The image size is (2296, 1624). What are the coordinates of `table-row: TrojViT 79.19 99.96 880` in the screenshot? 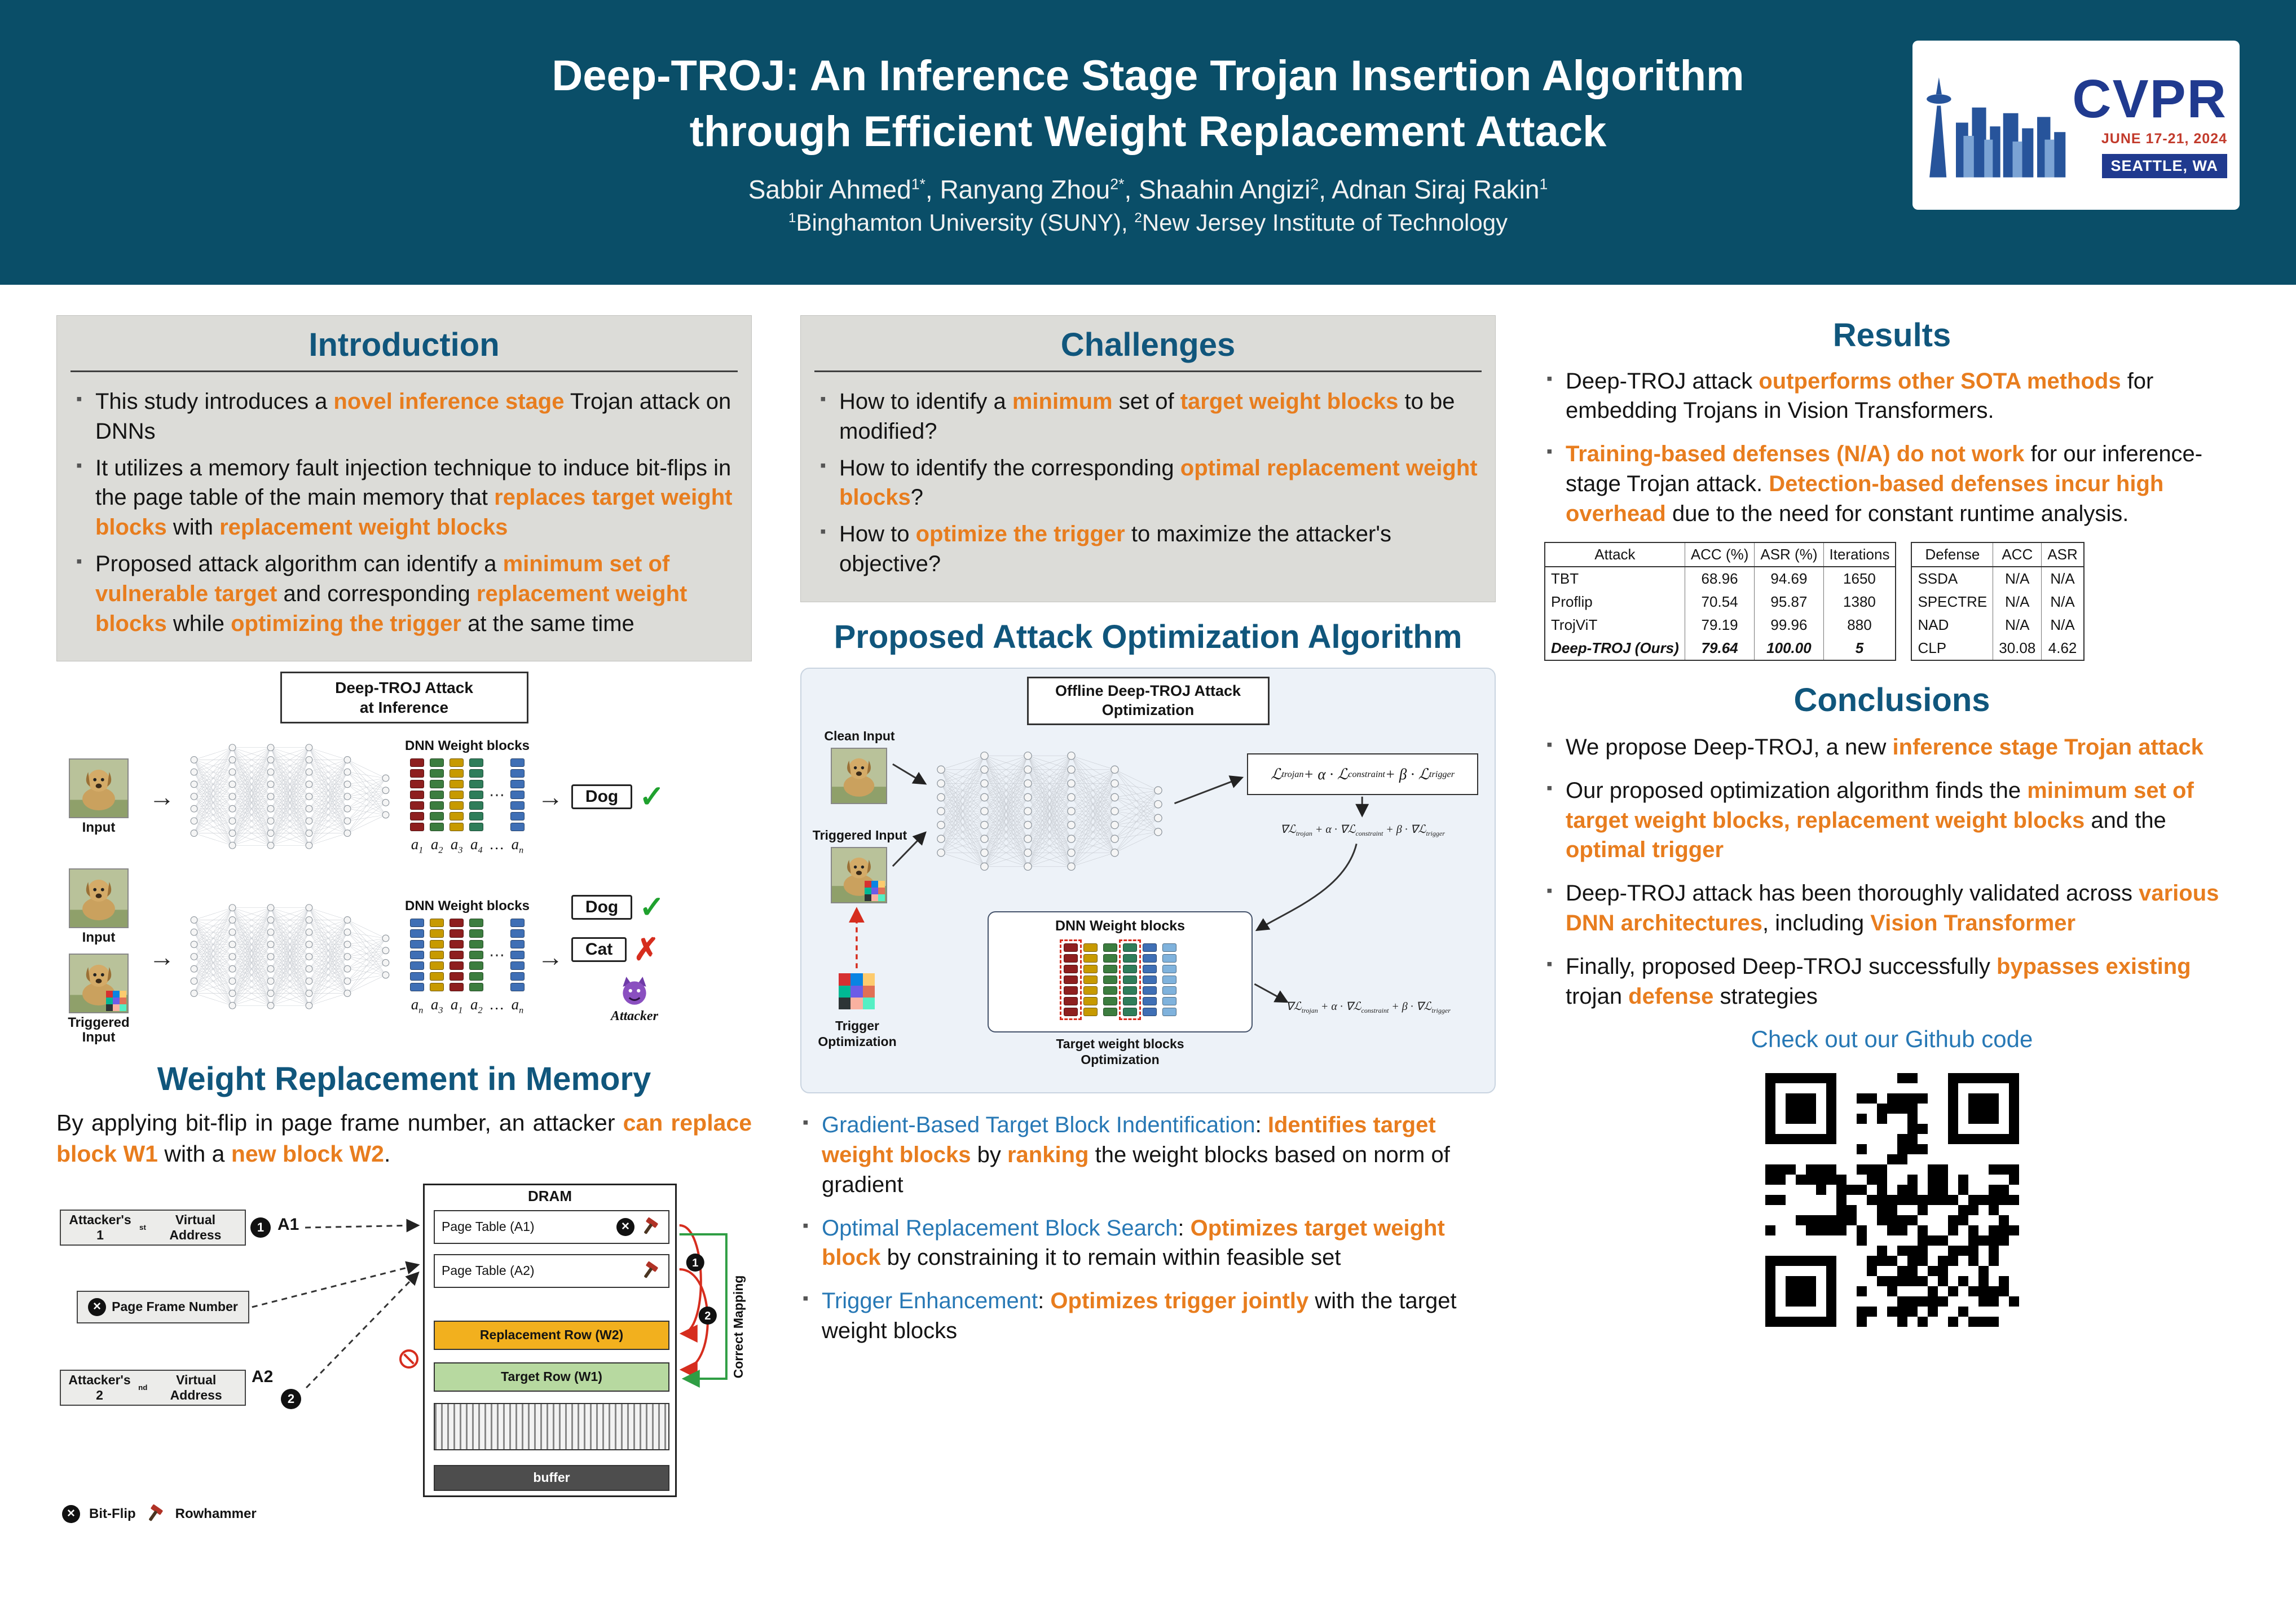 It's located at (1720, 625).